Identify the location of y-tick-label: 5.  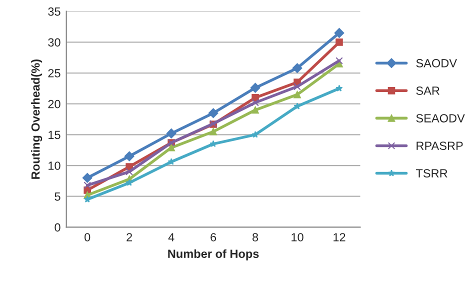
(57, 196).